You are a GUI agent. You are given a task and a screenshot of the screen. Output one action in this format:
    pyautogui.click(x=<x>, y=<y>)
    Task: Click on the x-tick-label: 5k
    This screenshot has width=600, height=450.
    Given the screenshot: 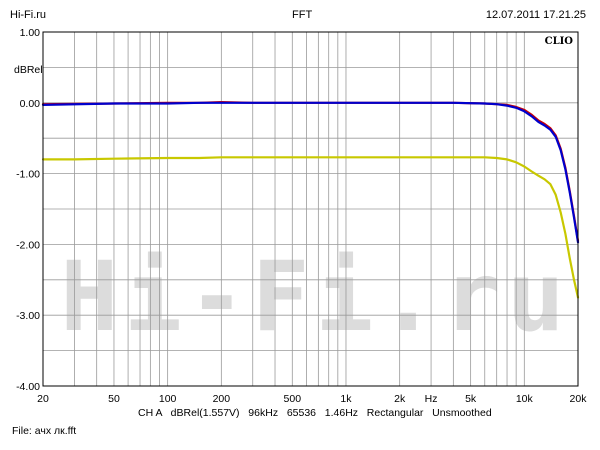 What is the action you would take?
    pyautogui.click(x=471, y=399)
    